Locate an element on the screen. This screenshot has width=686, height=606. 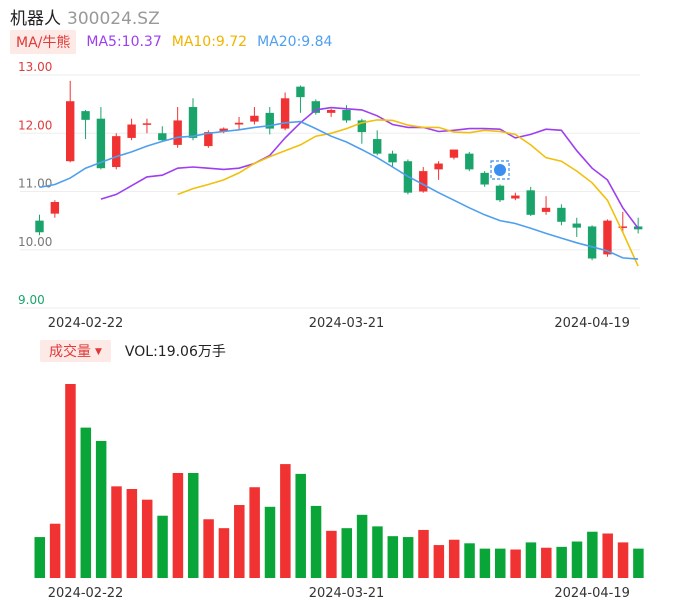
volume-x-axis: 2024-02-22 2024-03-21 2024-04-19 is located at coordinates (339, 593).